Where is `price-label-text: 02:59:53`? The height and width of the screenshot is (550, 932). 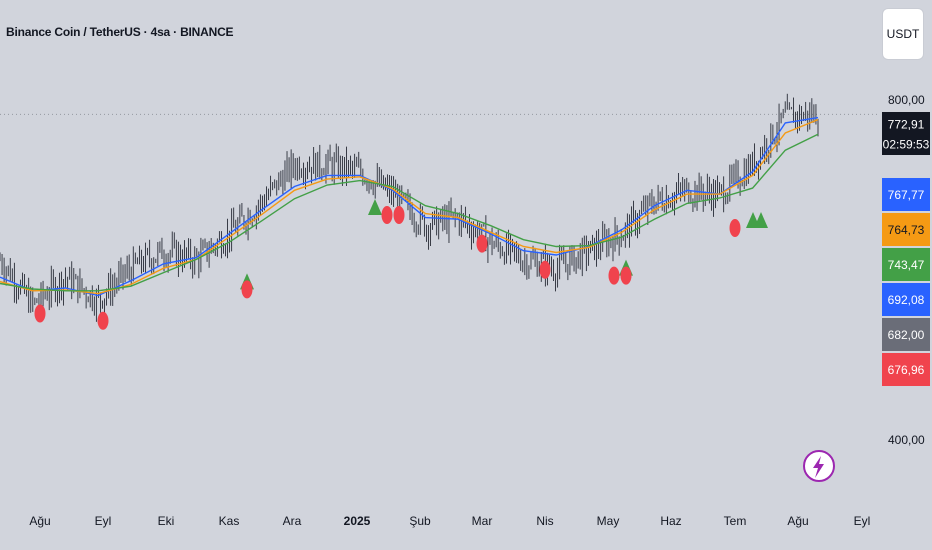 price-label-text: 02:59:53 is located at coordinates (906, 145).